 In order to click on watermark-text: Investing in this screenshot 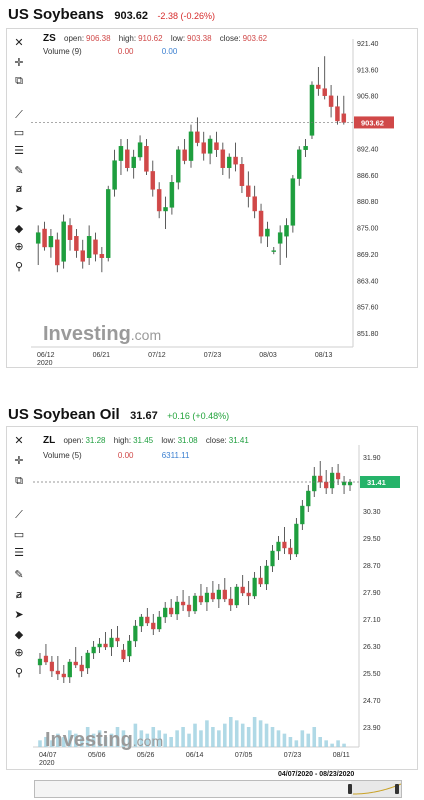, I will do `click(89, 740)`.